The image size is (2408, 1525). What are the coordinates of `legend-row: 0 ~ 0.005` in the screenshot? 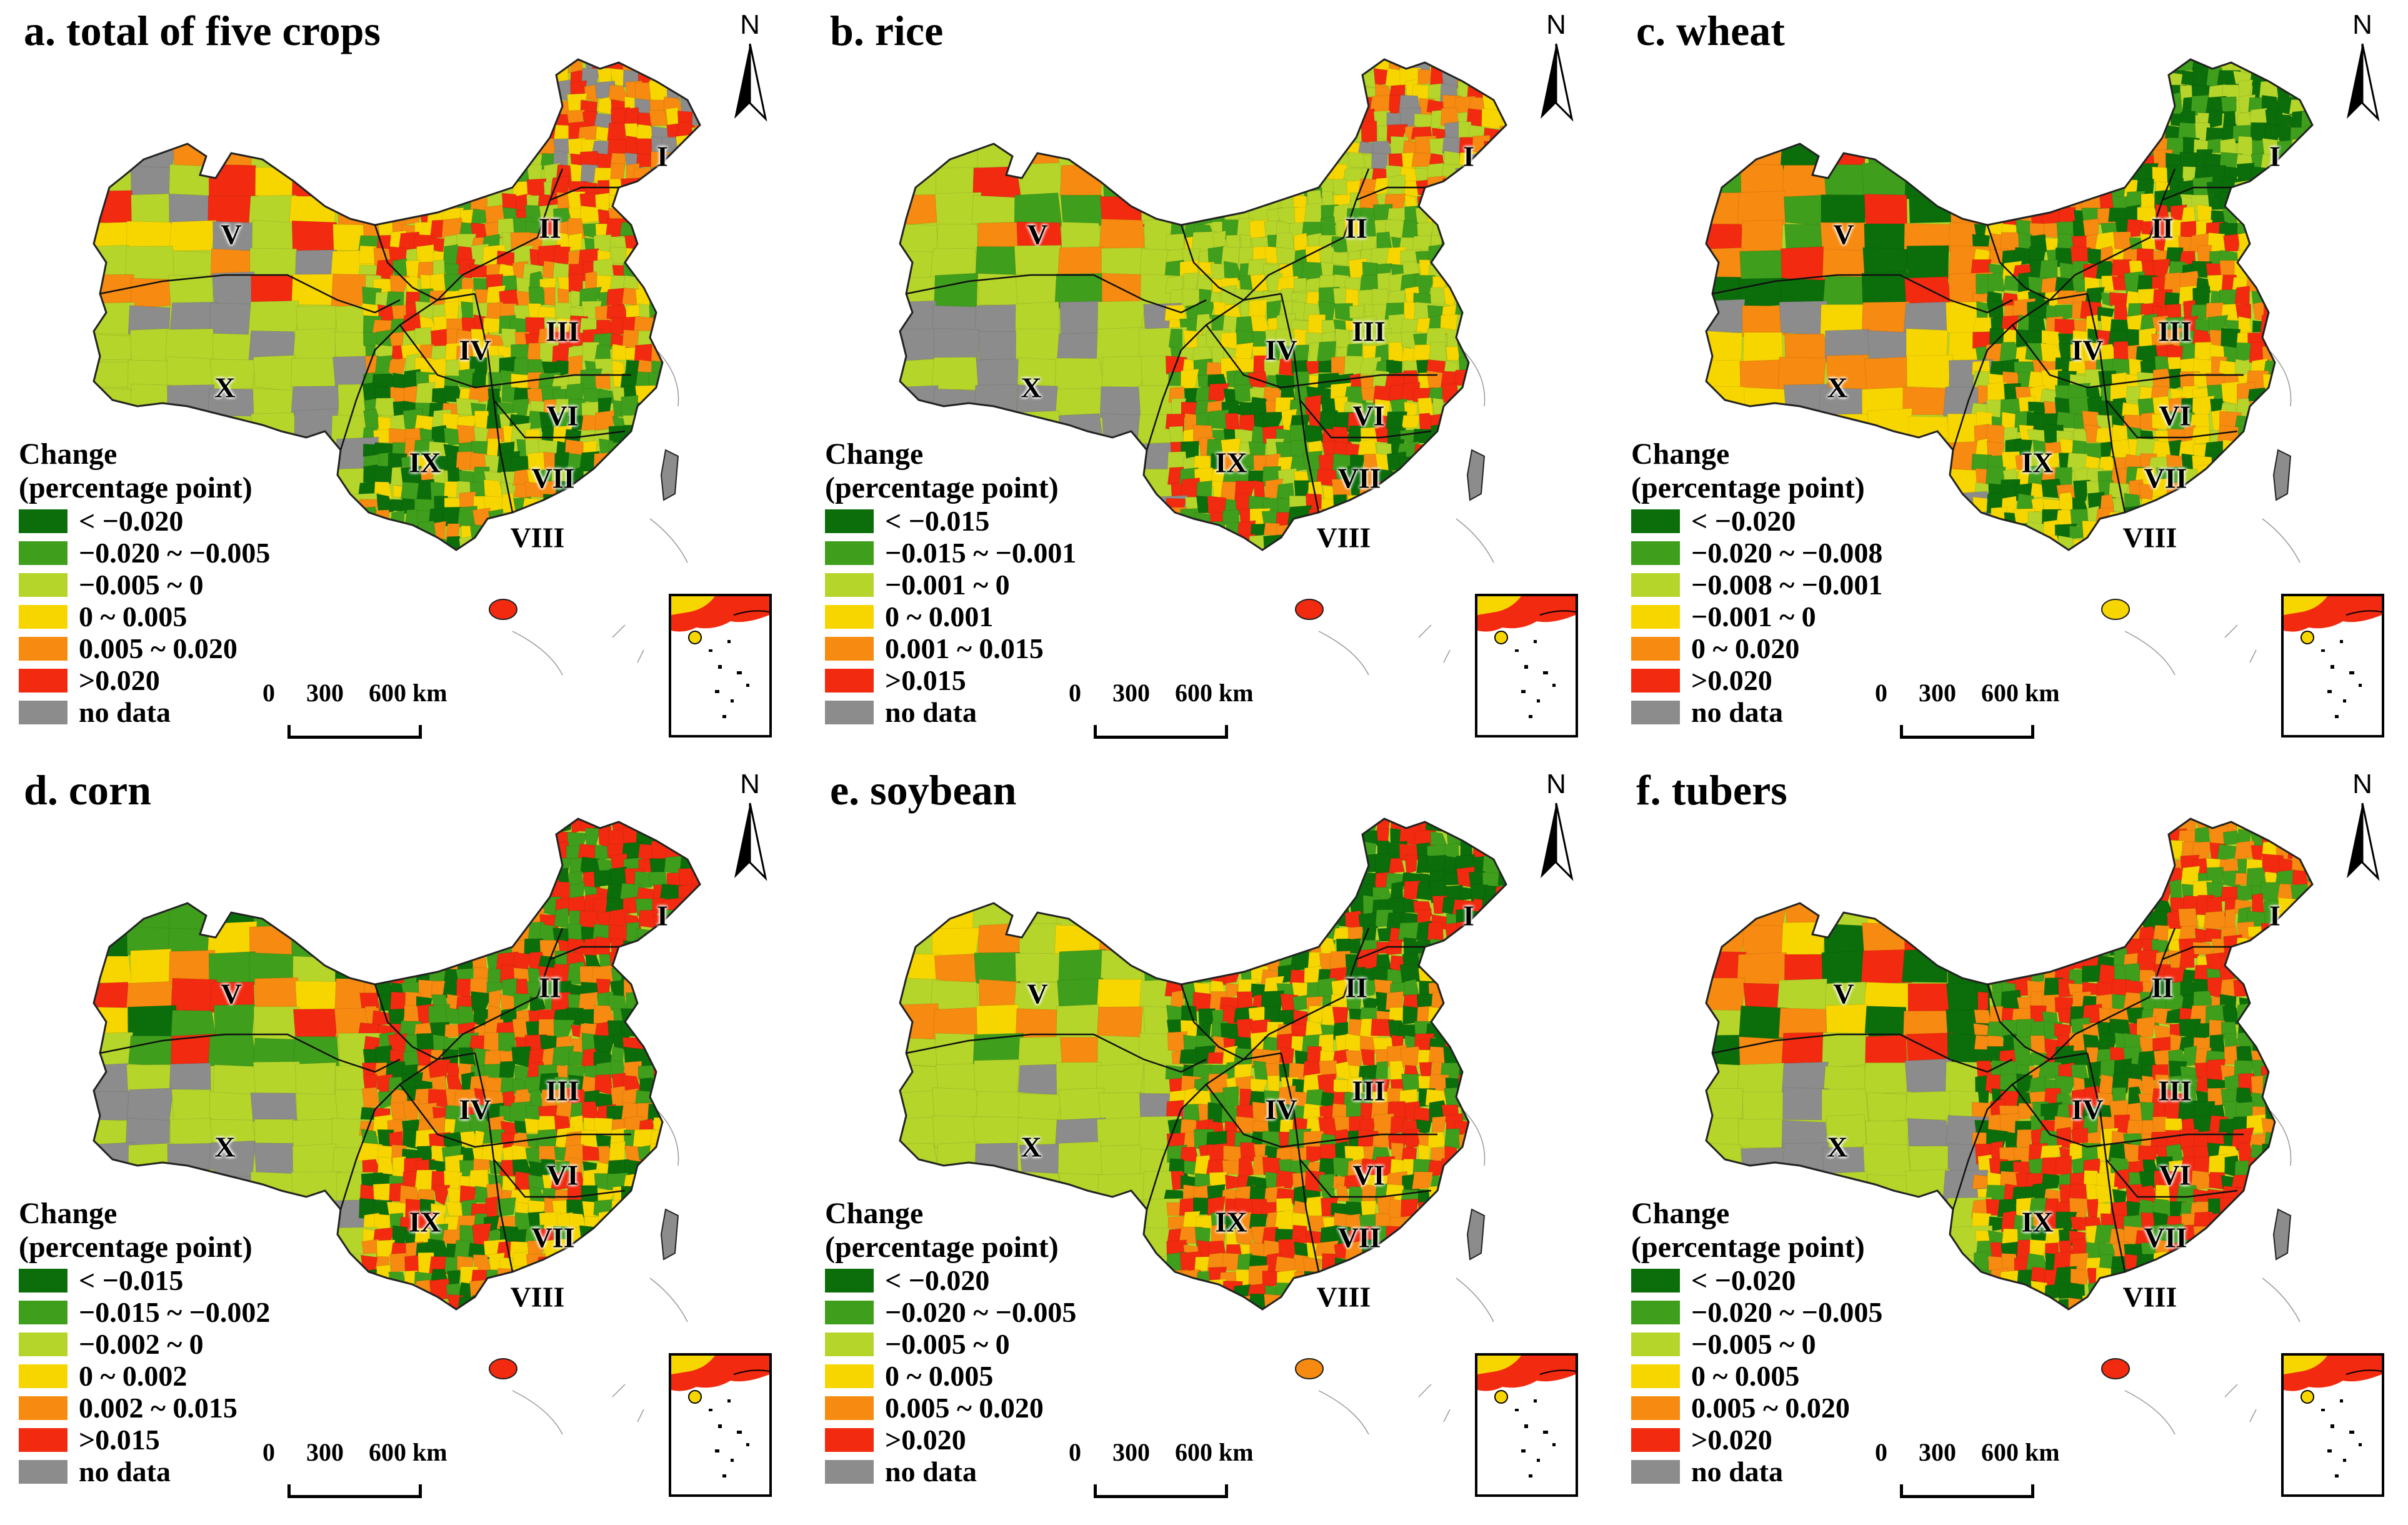 It's located at (144, 616).